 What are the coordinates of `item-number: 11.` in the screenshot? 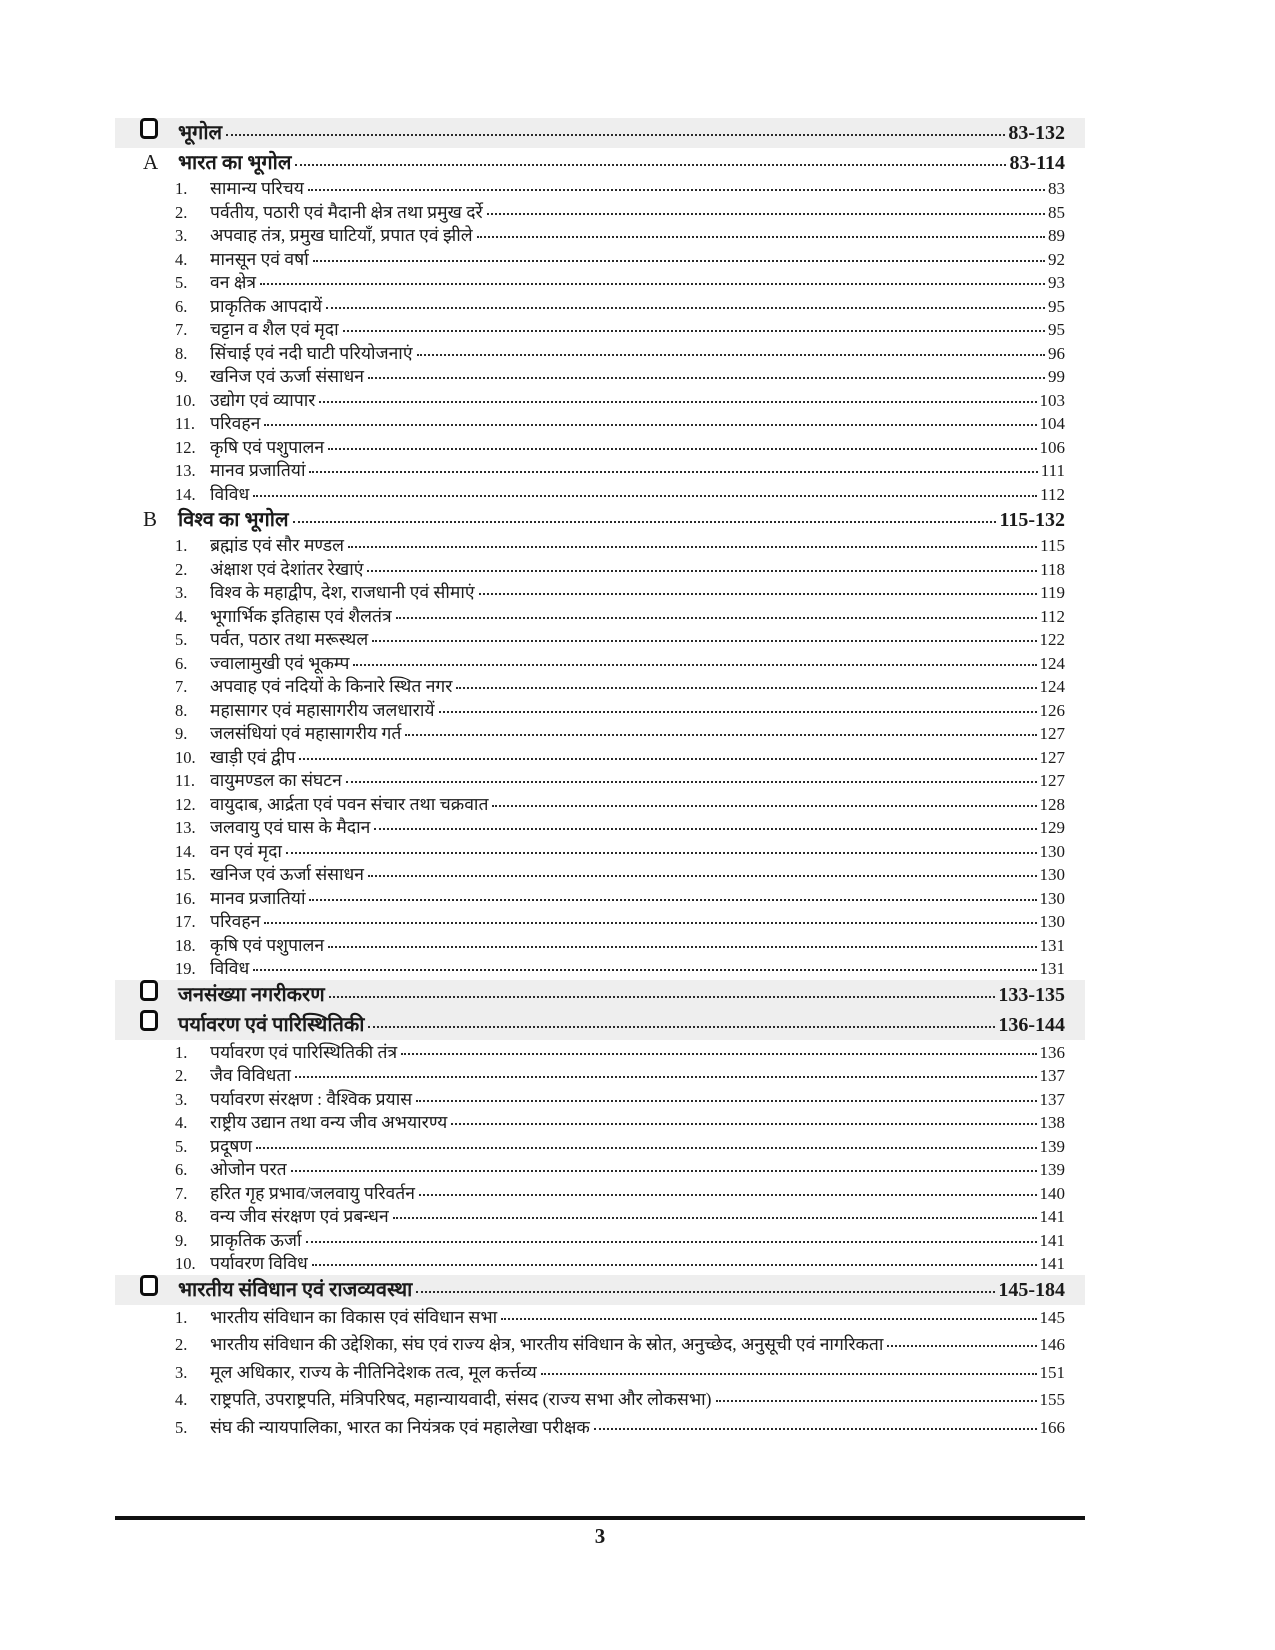 It's located at (185, 423).